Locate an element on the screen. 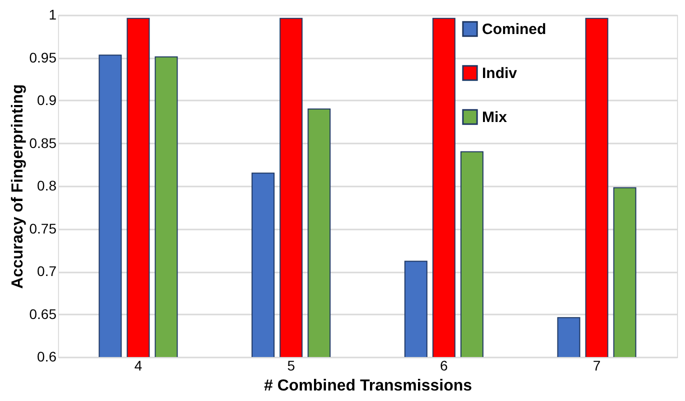 The width and height of the screenshot is (685, 401). y-tick-label: 0.9 is located at coordinates (47, 100).